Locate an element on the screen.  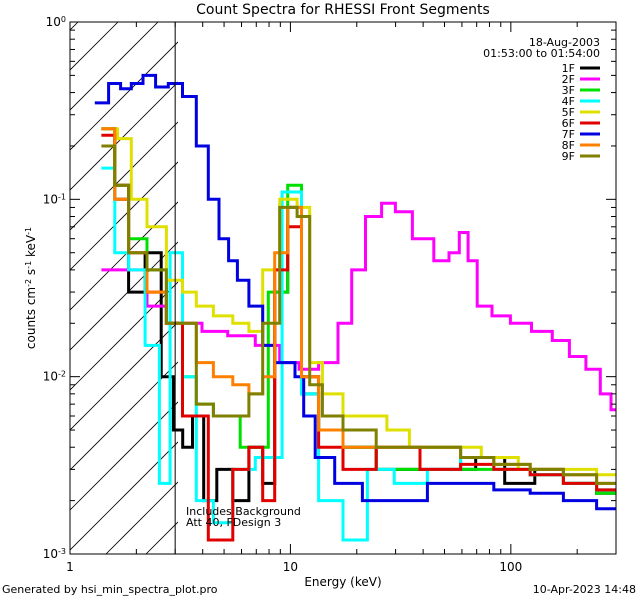
x-tick-label: 10 is located at coordinates (290, 567).